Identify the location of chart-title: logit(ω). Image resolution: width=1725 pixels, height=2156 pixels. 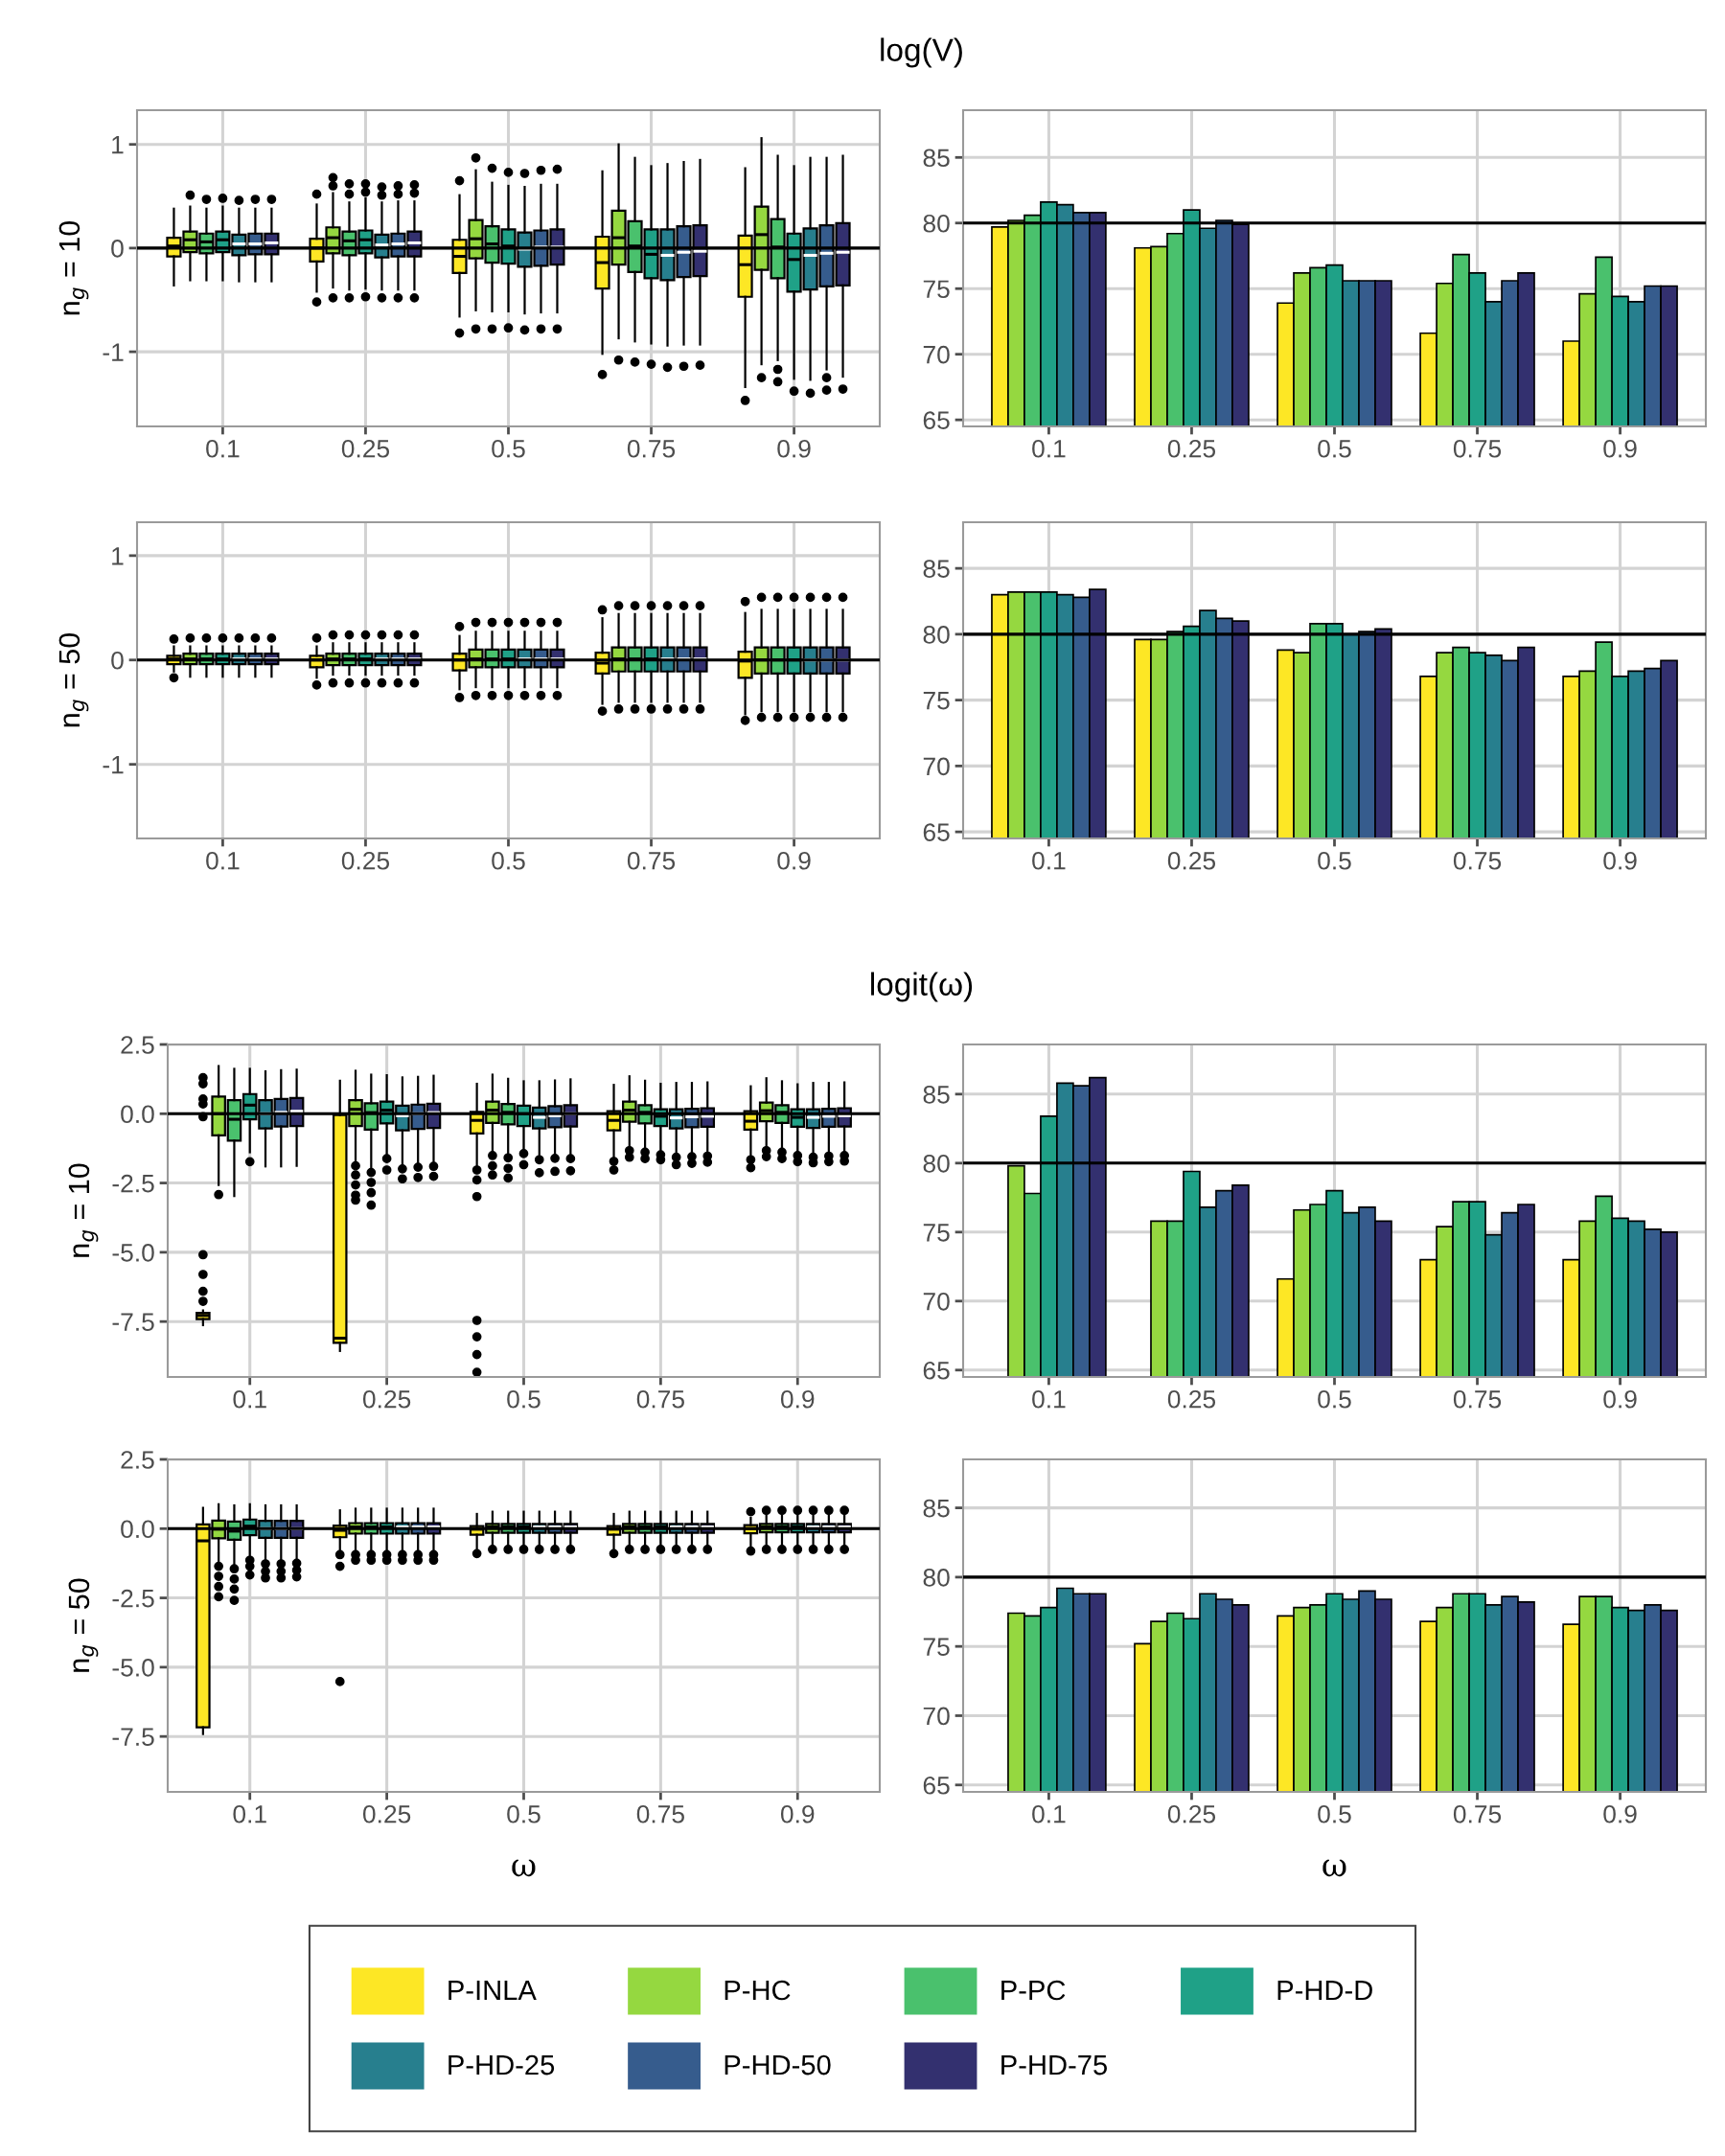
(922, 987).